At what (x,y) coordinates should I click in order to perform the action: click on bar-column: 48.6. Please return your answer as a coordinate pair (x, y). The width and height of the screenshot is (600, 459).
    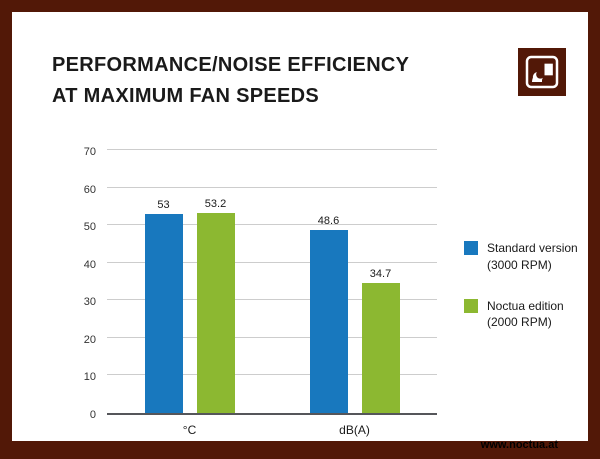
    Looking at the image, I should click on (328, 314).